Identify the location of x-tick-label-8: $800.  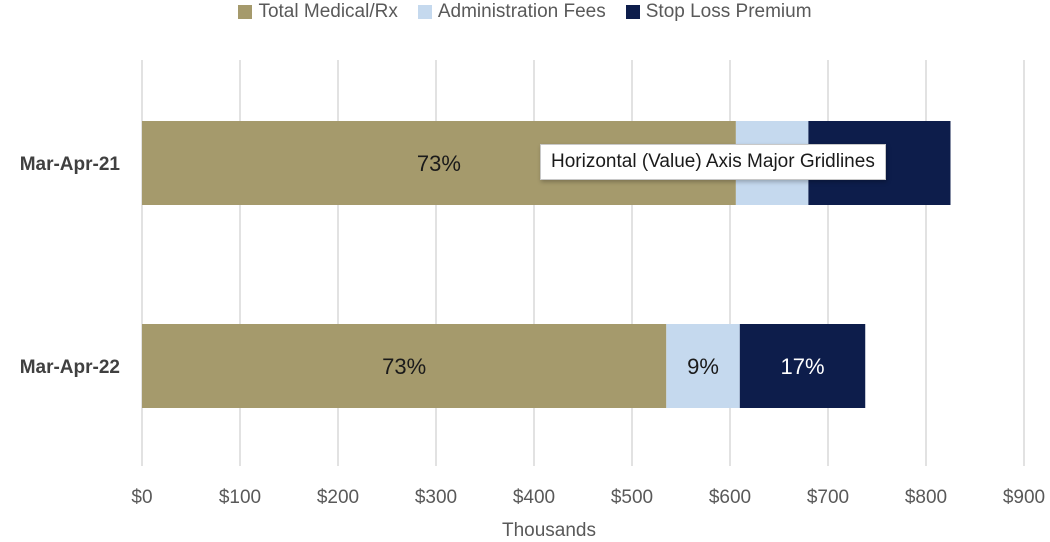
(926, 497).